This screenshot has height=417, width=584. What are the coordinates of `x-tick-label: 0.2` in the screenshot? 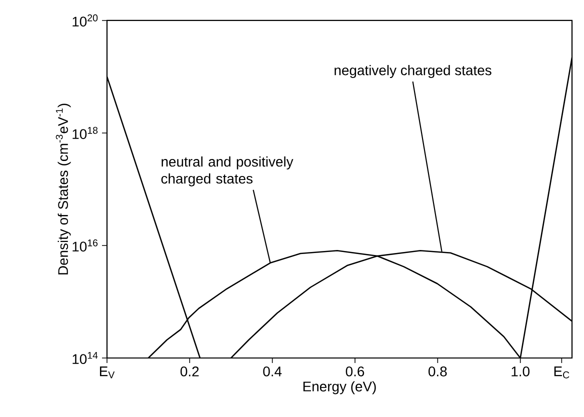 It's located at (189, 371).